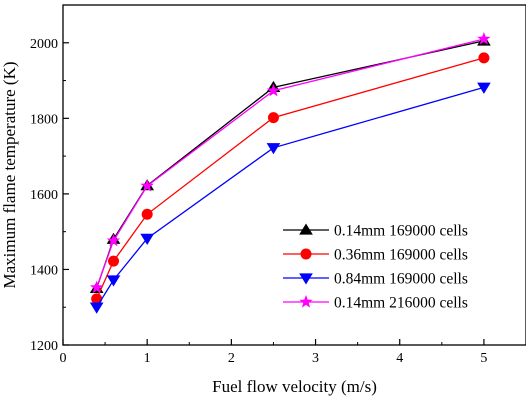 Image resolution: width=526 pixels, height=400 pixels. I want to click on y-tick-label: 1600, so click(44, 195).